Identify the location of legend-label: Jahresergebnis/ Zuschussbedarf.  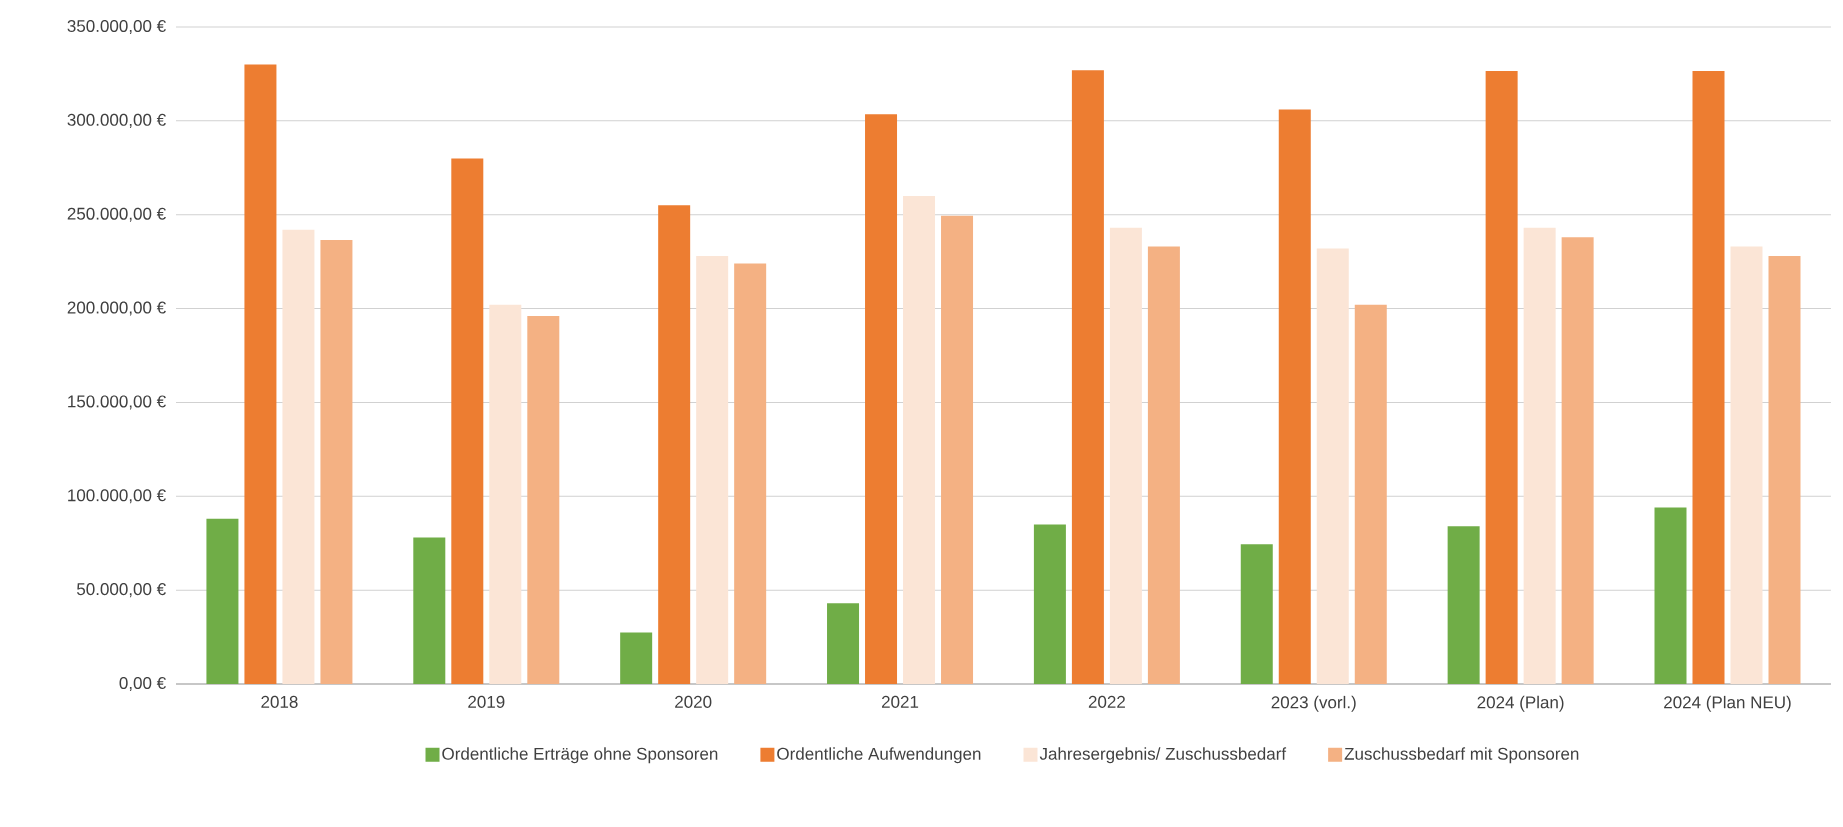
(1163, 755).